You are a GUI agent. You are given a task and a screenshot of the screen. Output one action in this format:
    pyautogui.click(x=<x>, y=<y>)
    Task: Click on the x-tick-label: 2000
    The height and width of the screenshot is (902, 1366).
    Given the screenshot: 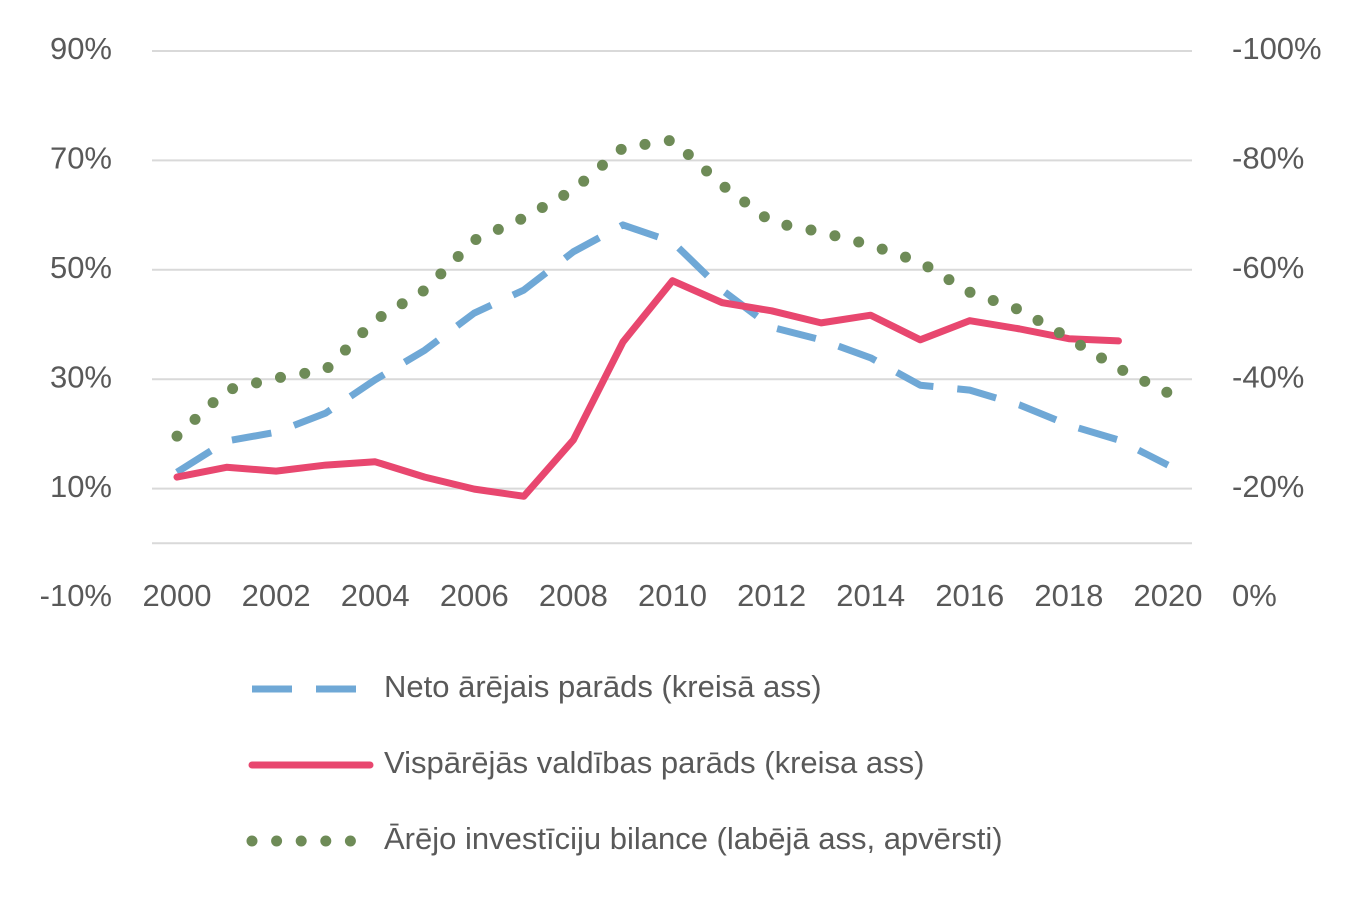 What is the action you would take?
    pyautogui.click(x=177, y=595)
    